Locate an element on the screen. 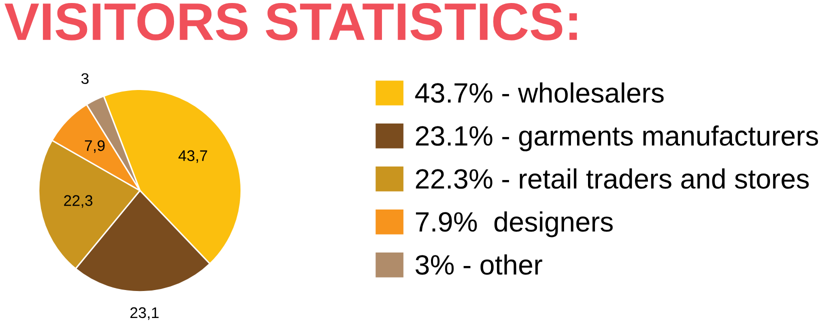 The image size is (838, 328). data-label: 23,1 is located at coordinates (144, 313).